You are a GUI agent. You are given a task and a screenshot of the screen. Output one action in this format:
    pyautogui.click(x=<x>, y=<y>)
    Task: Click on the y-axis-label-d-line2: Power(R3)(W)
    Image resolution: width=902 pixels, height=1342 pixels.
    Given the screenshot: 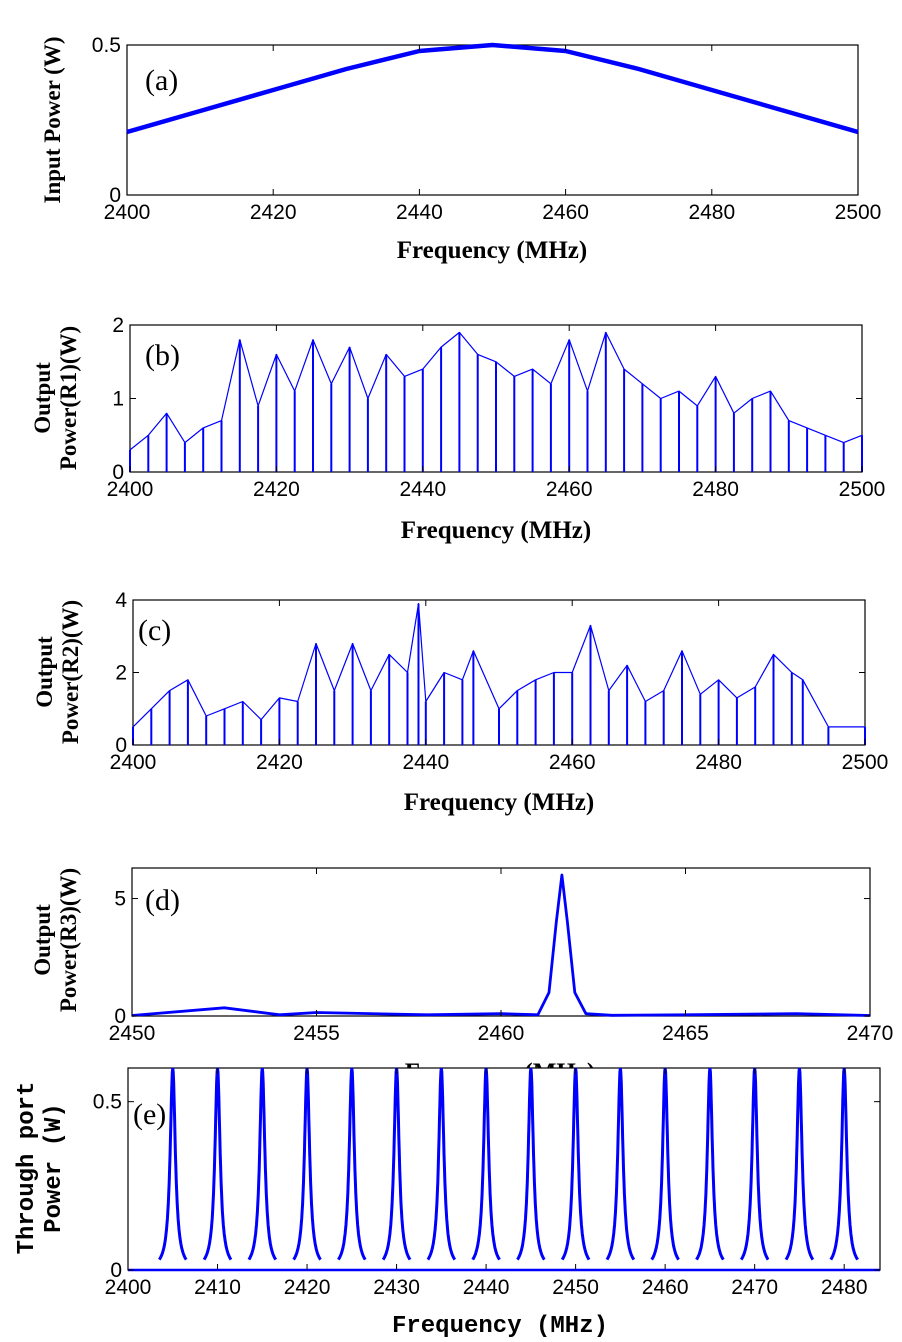 What is the action you would take?
    pyautogui.click(x=68, y=940)
    